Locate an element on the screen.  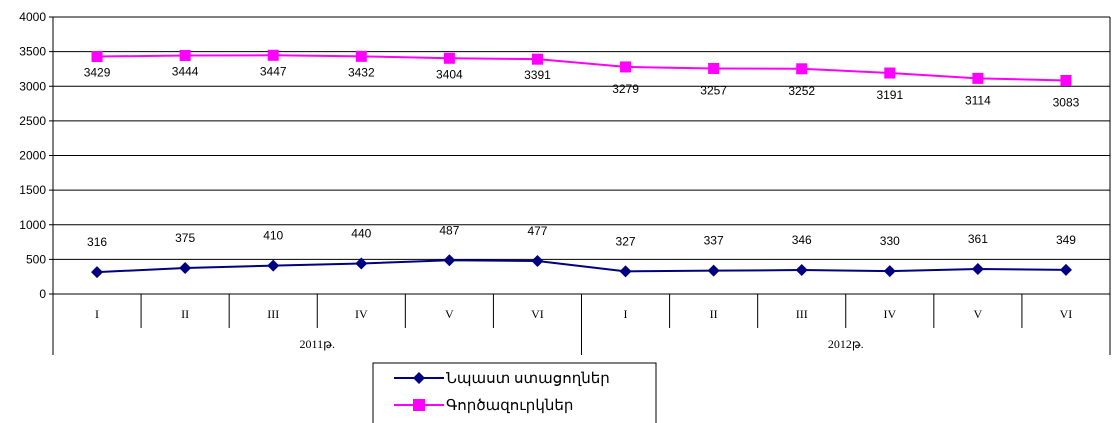
y-tick-label: 3000 is located at coordinates (32, 86).